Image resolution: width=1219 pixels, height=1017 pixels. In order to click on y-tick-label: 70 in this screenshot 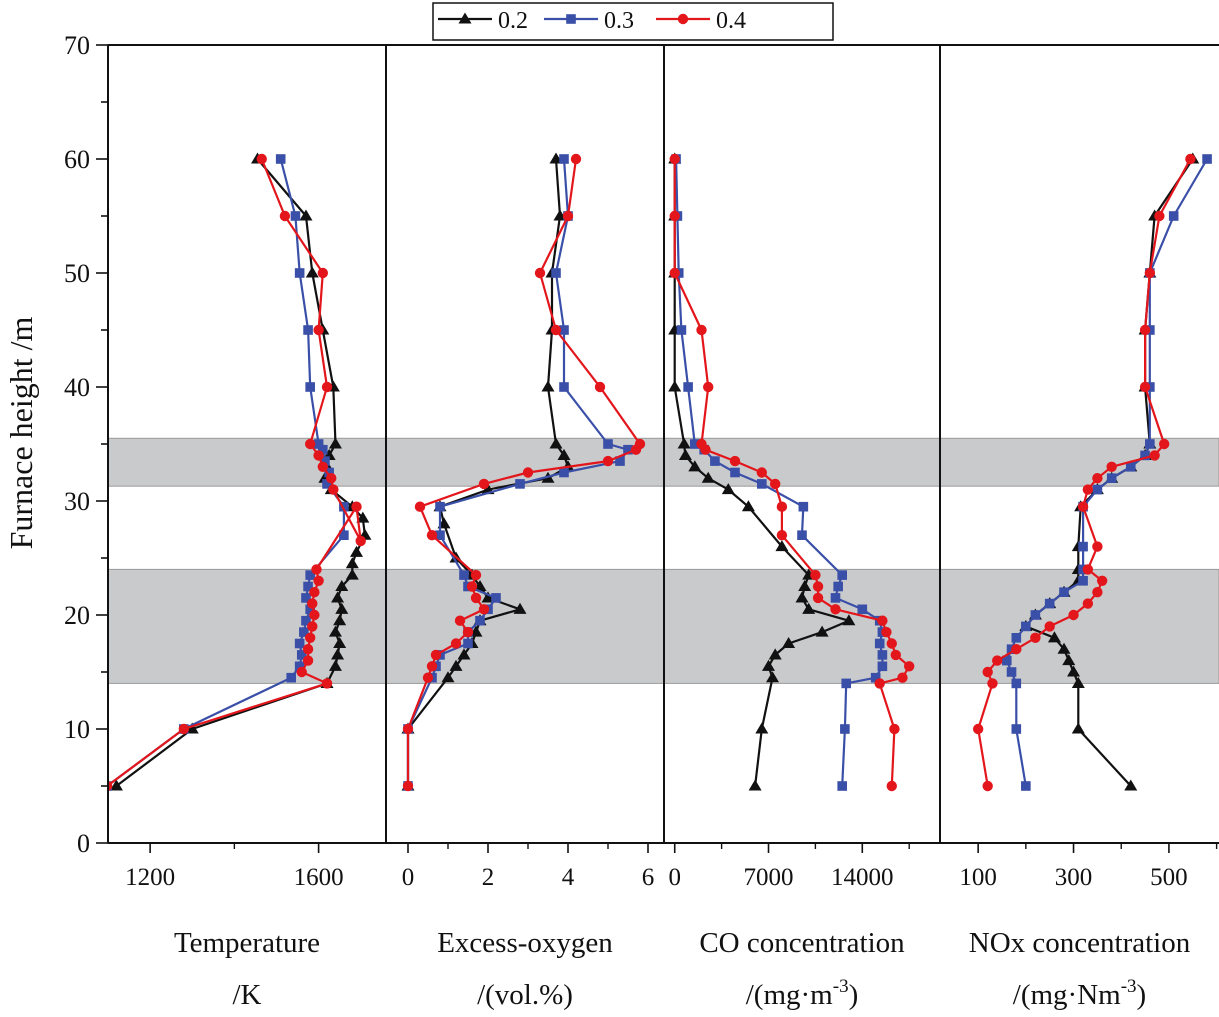, I will do `click(77, 45)`.